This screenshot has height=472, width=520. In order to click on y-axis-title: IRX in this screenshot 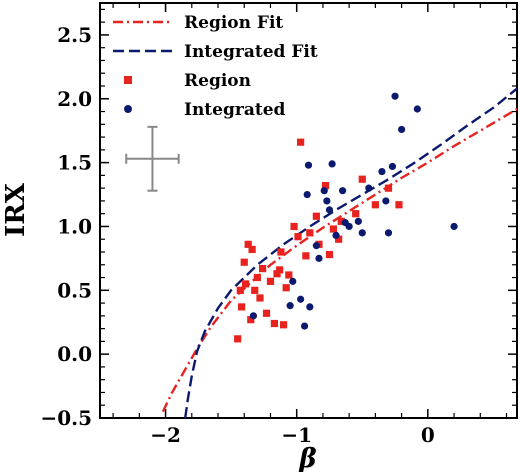, I will do `click(16, 209)`.